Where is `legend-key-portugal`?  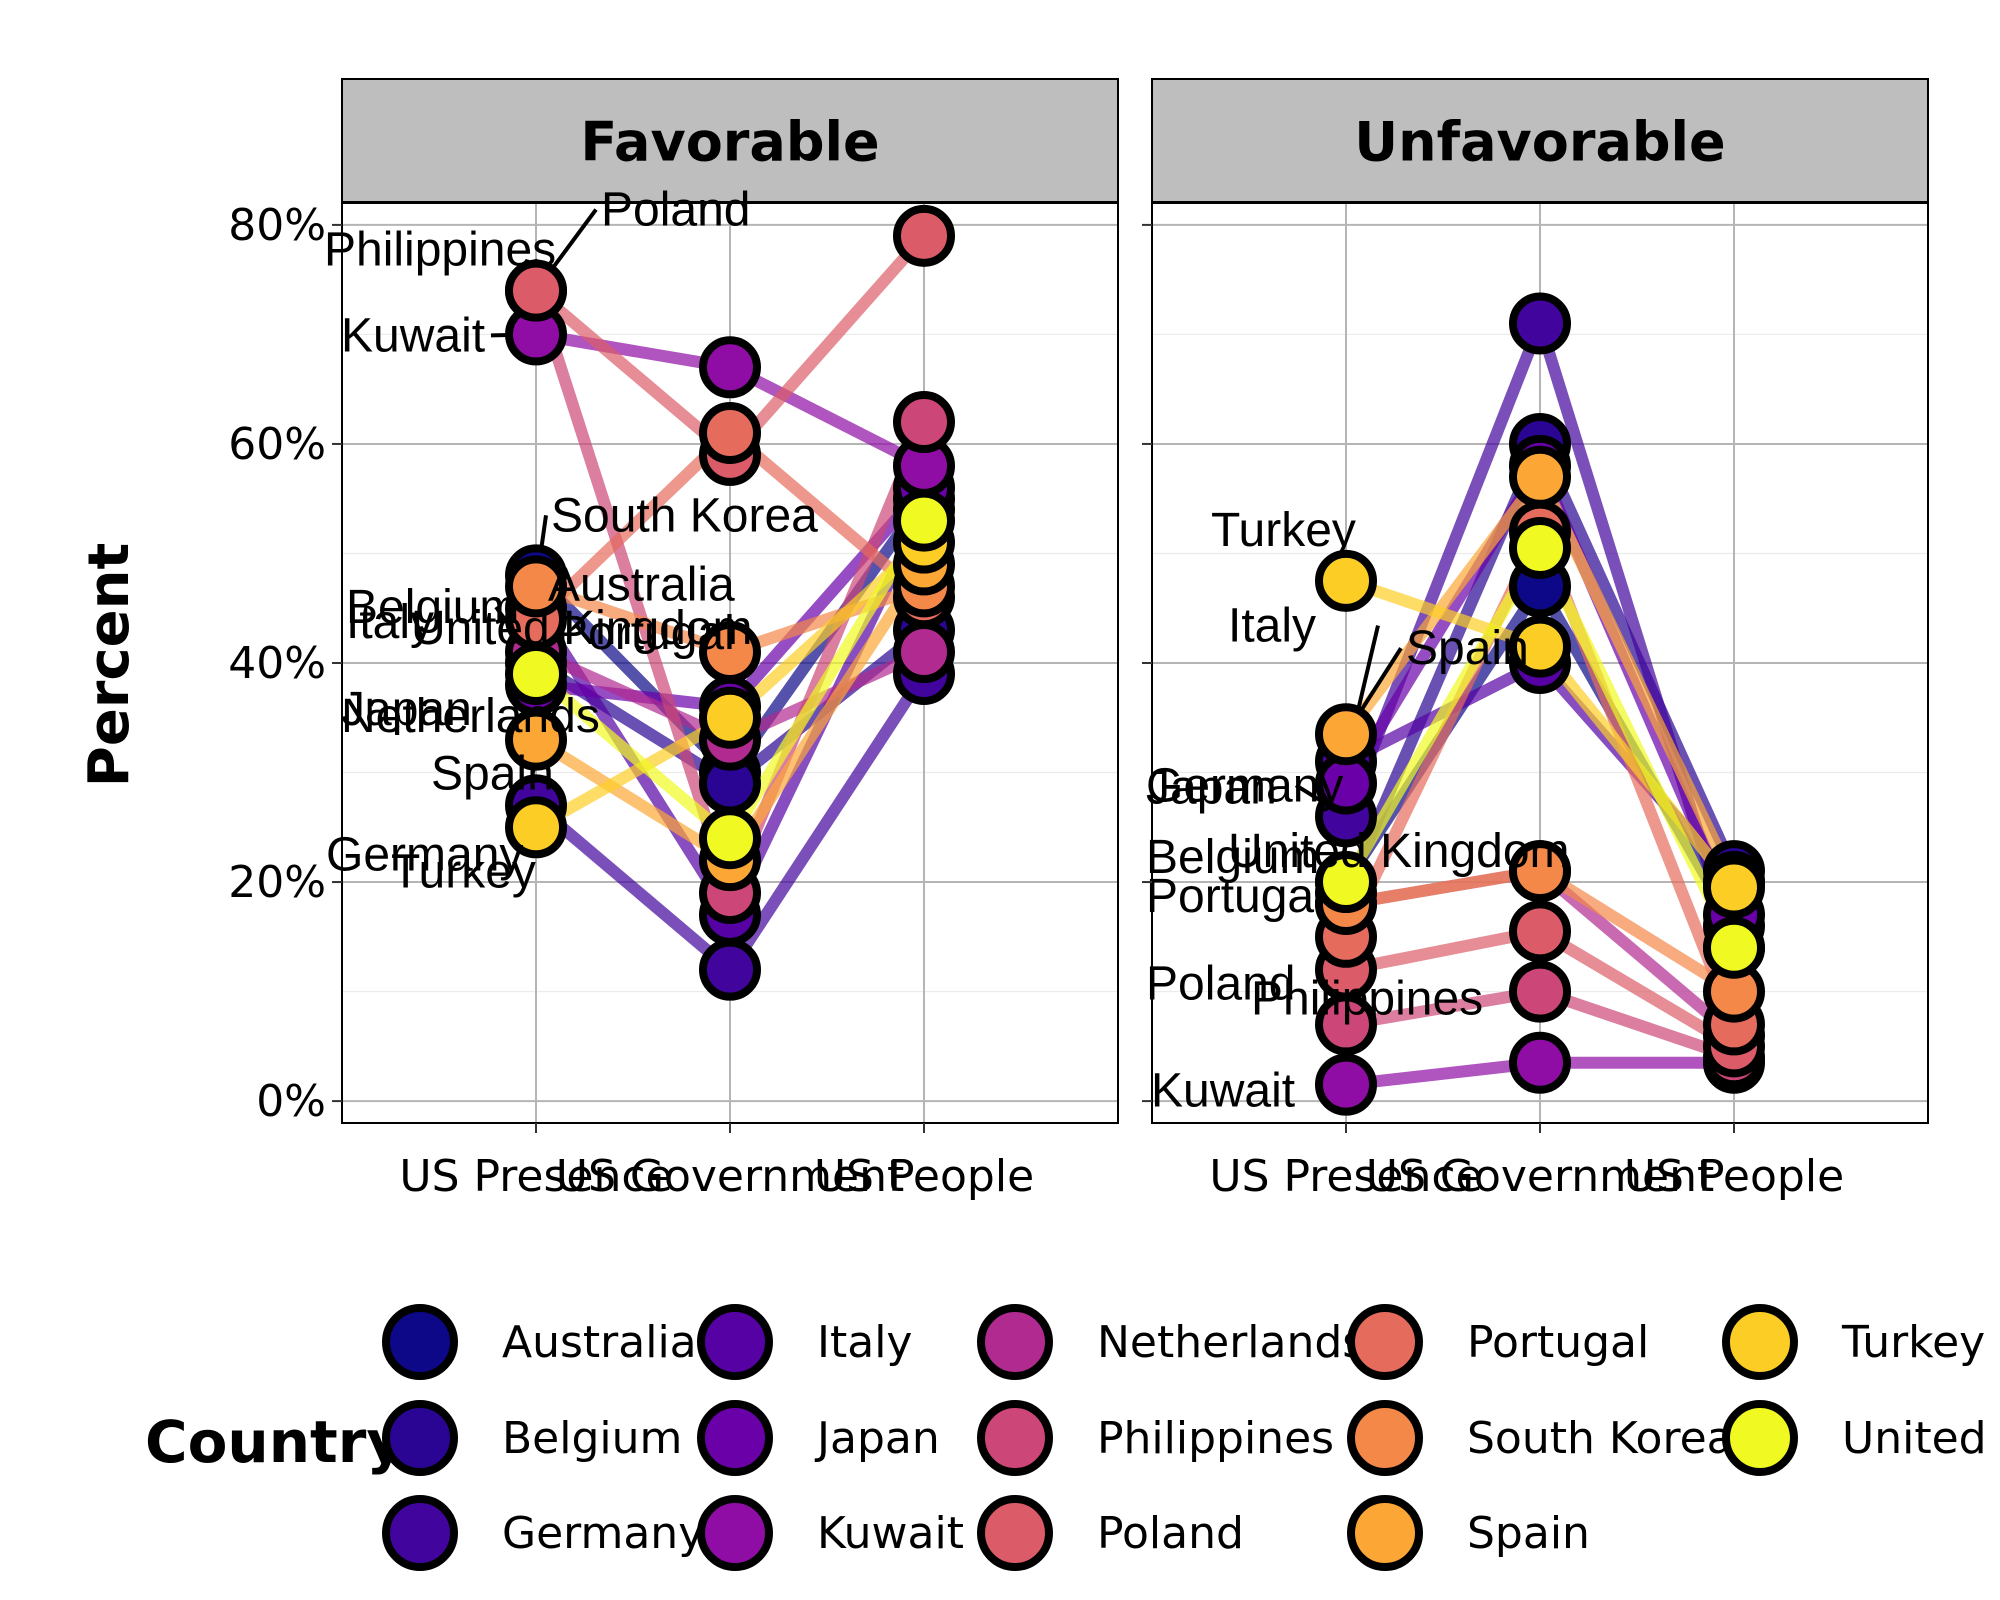
legend-key-portugal is located at coordinates (1385, 1342).